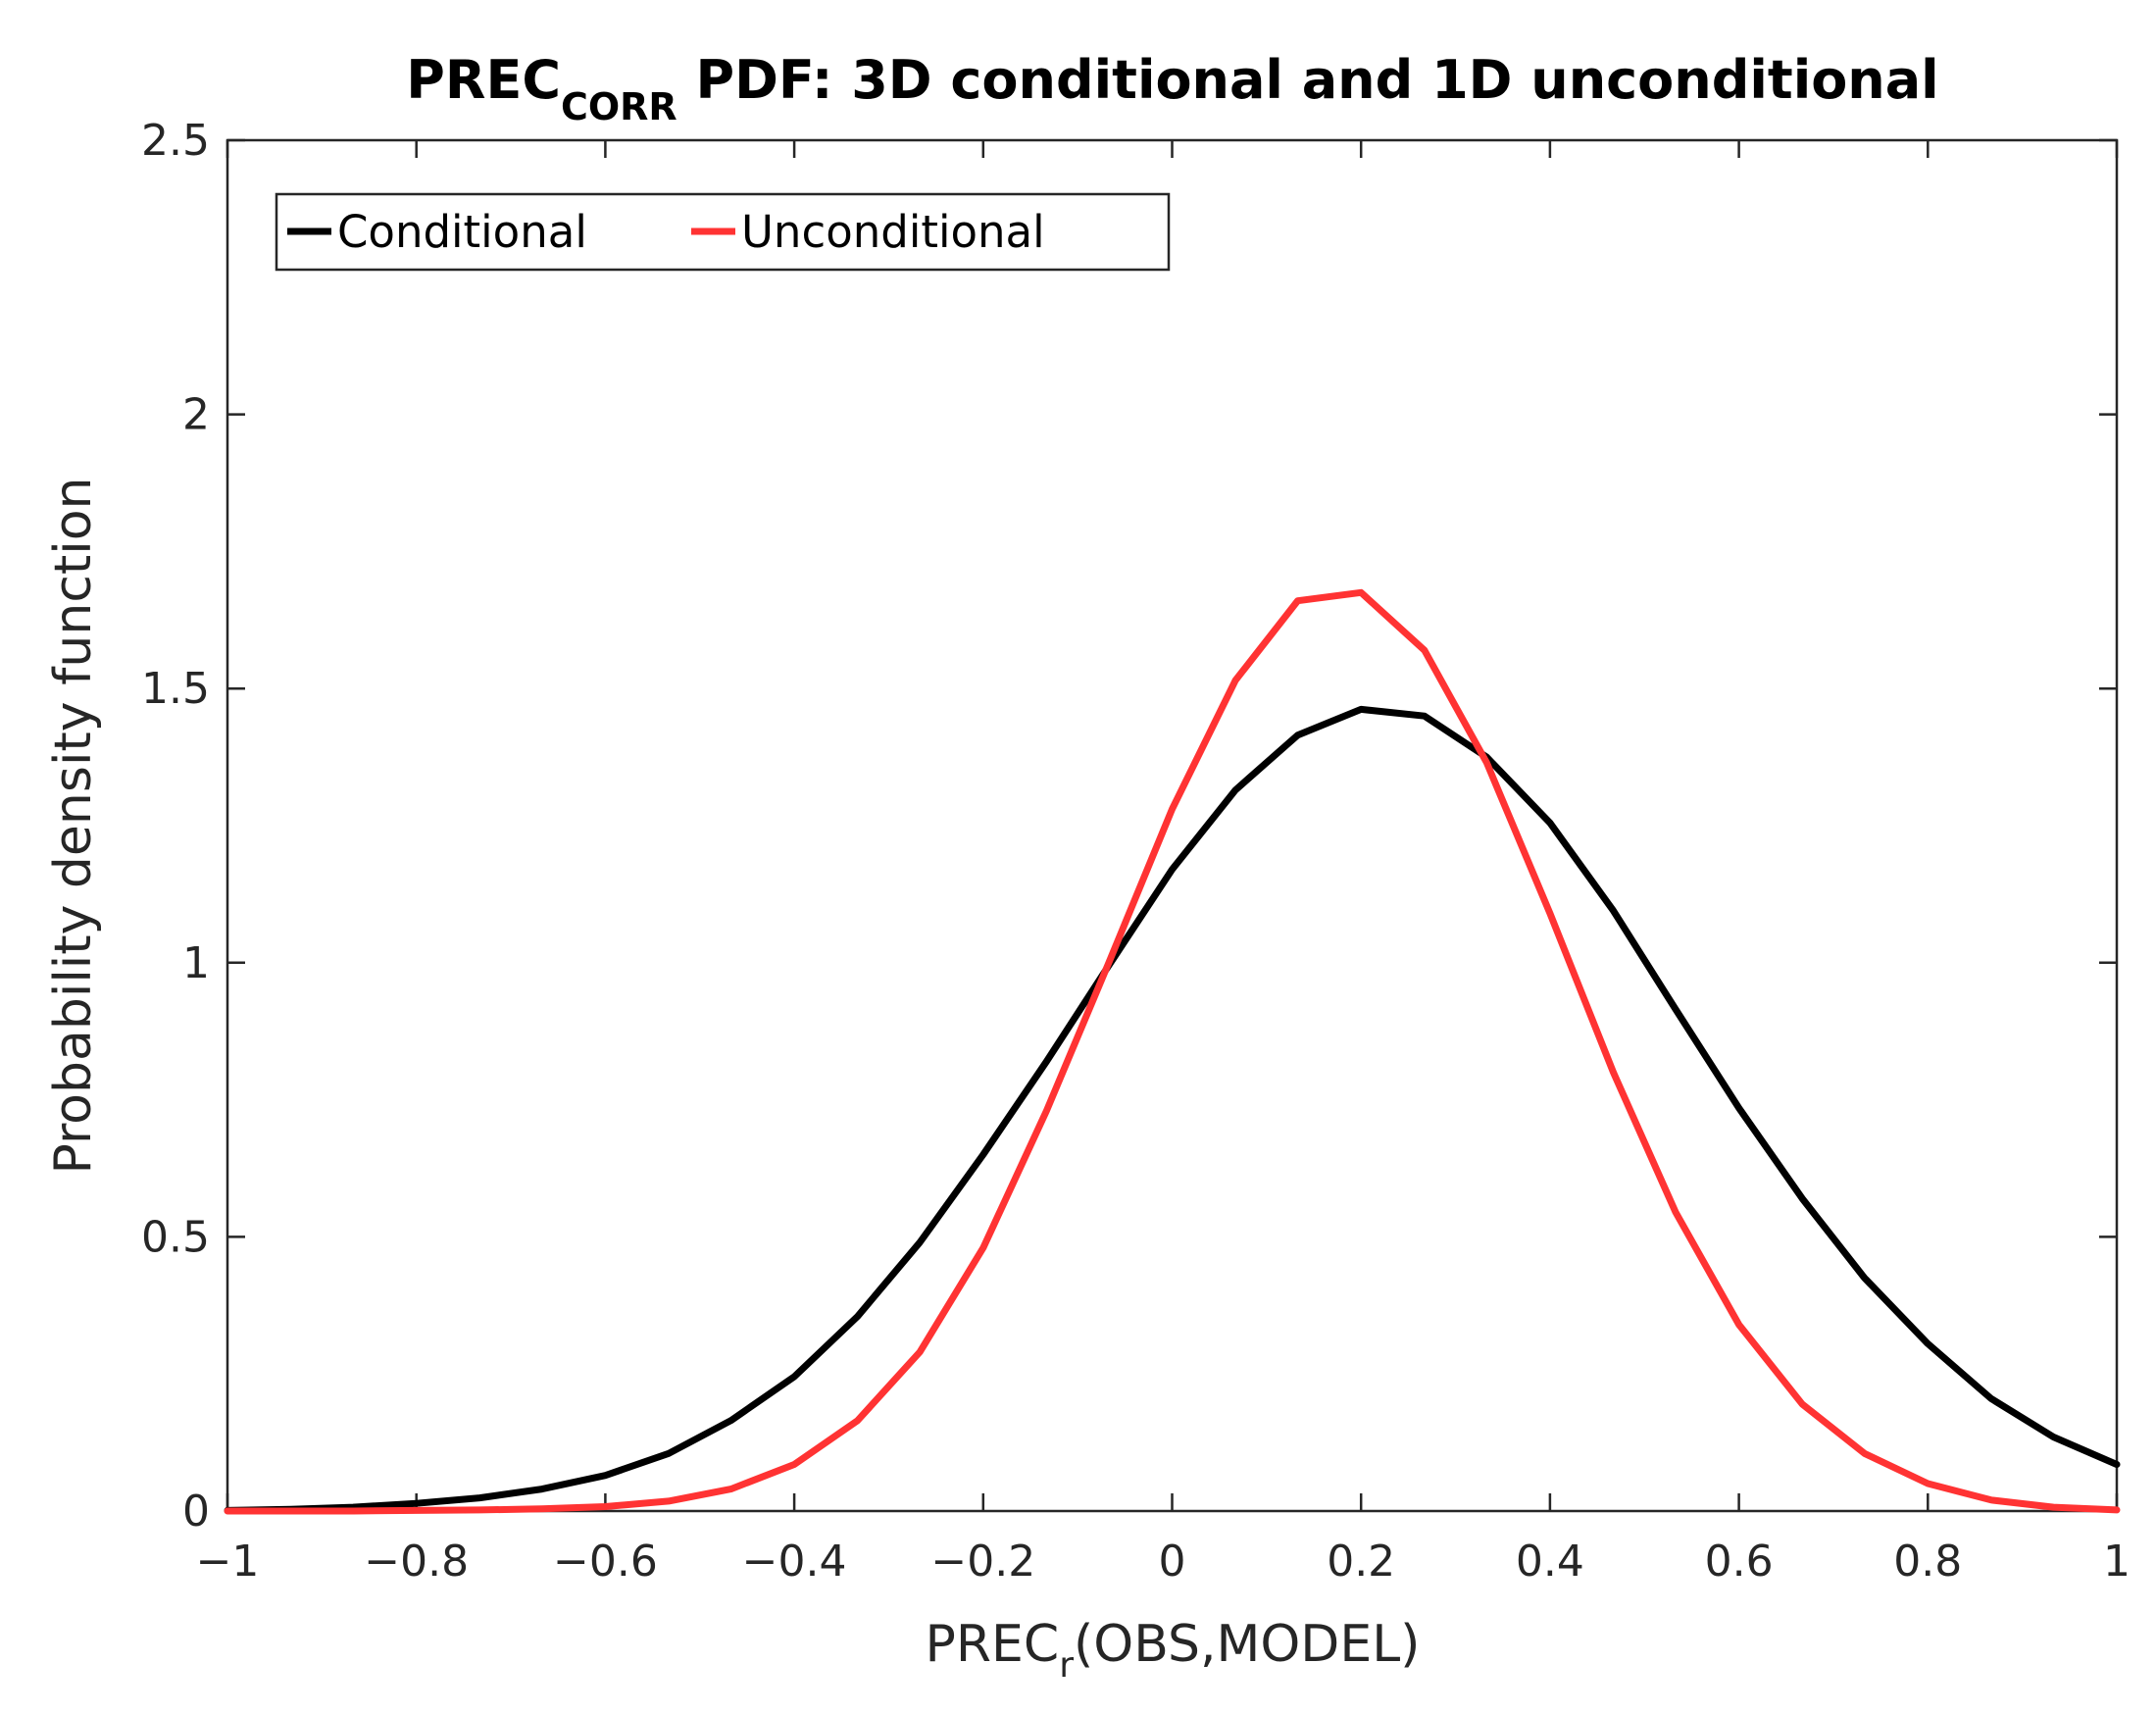 Image resolution: width=2156 pixels, height=1714 pixels. Describe the element at coordinates (893, 232) in the screenshot. I see `legend-label-unconditional: Unconditional` at that location.